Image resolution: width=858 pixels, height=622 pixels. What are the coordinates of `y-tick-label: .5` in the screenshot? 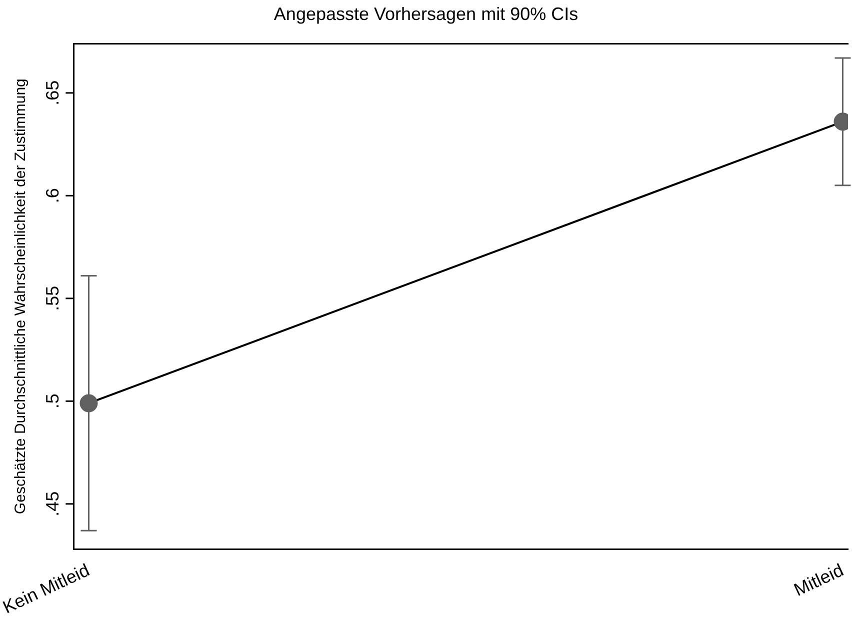 It's located at (52, 401).